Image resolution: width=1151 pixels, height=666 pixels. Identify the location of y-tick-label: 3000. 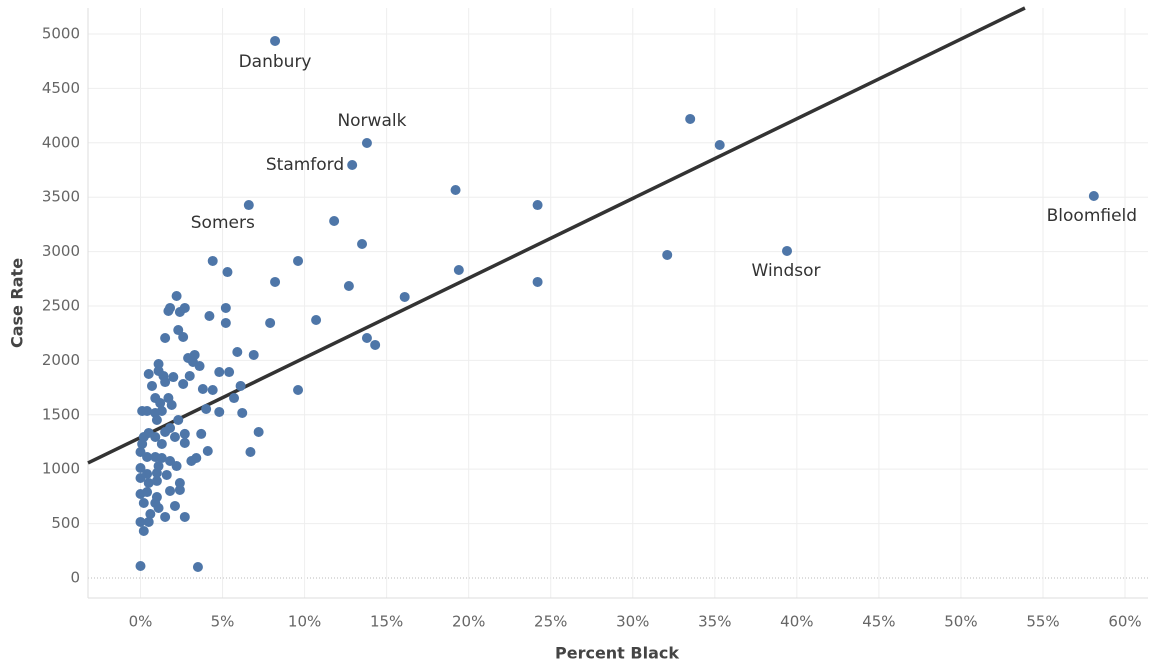
(61, 251).